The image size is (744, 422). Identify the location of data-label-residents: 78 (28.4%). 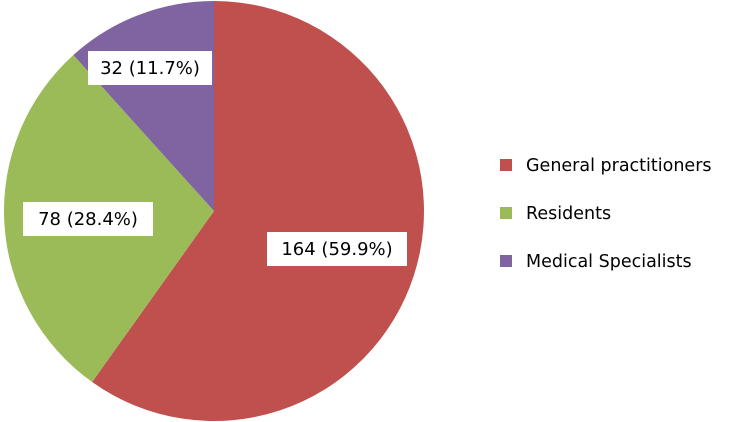
(88, 219).